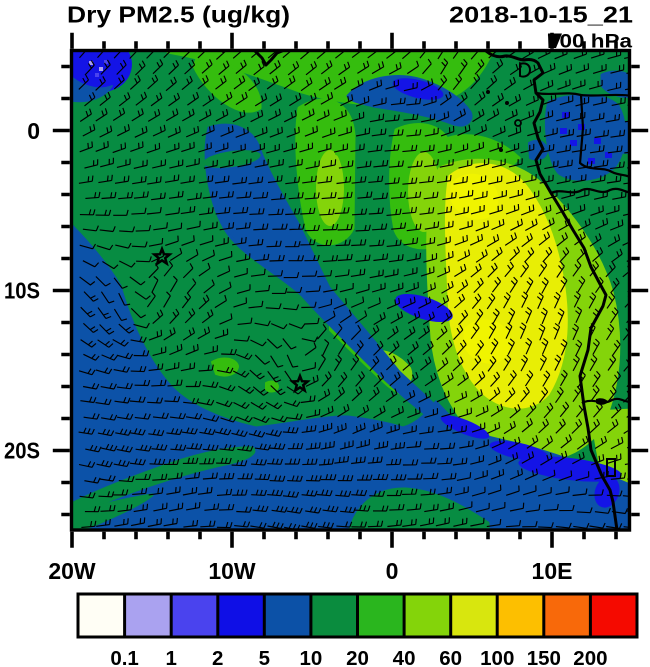 The height and width of the screenshot is (667, 650). Describe the element at coordinates (170, 657) in the screenshot. I see `svg-text: 1` at that location.